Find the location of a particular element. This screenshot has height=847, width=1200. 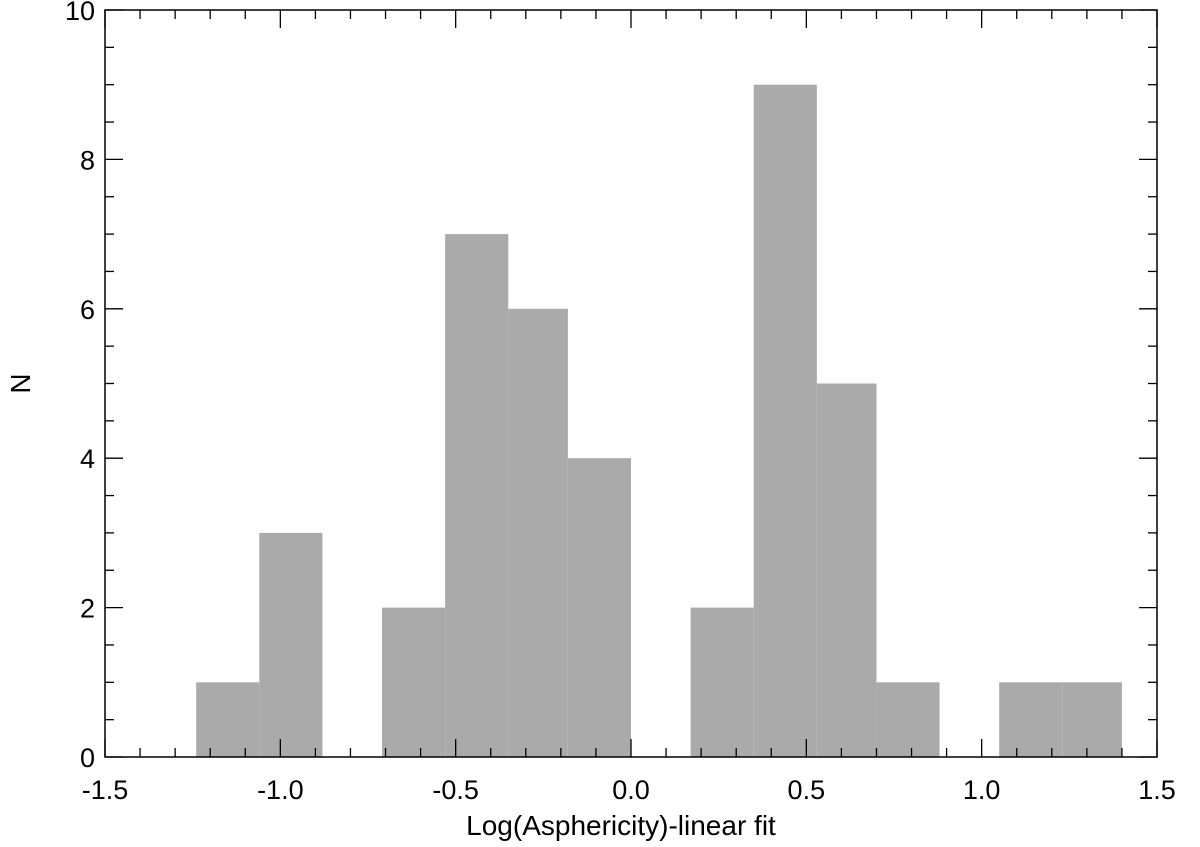

x-tick-label: 1.5 is located at coordinates (1157, 790).